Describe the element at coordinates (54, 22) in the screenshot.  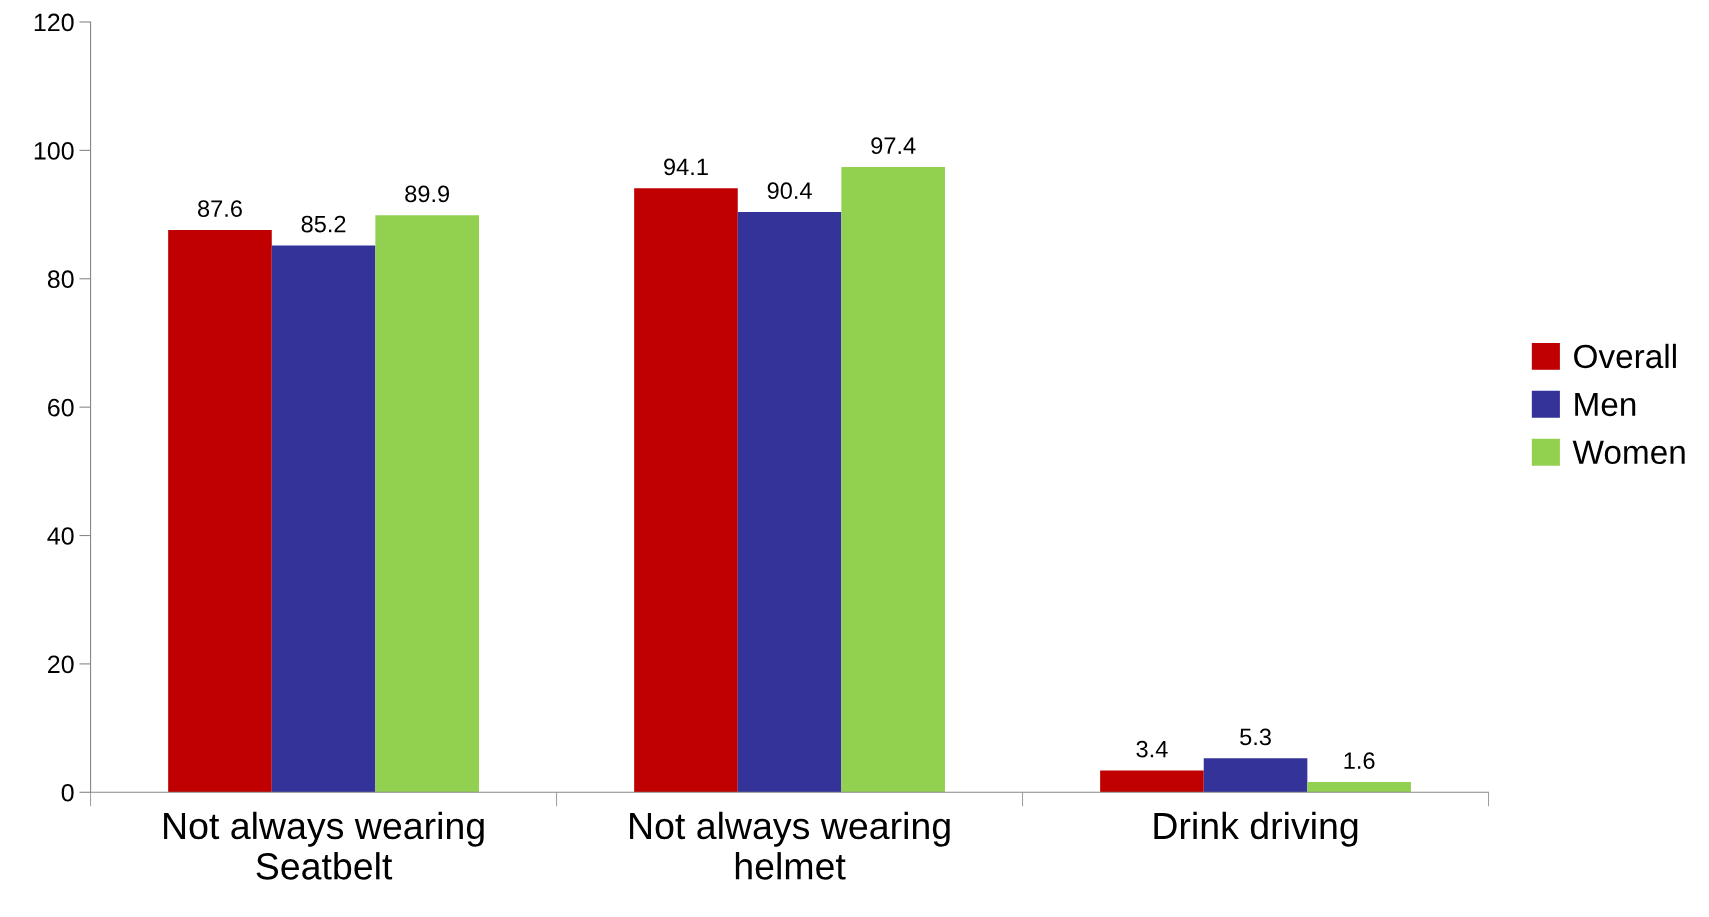
I see `y-tick-label: 120` at that location.